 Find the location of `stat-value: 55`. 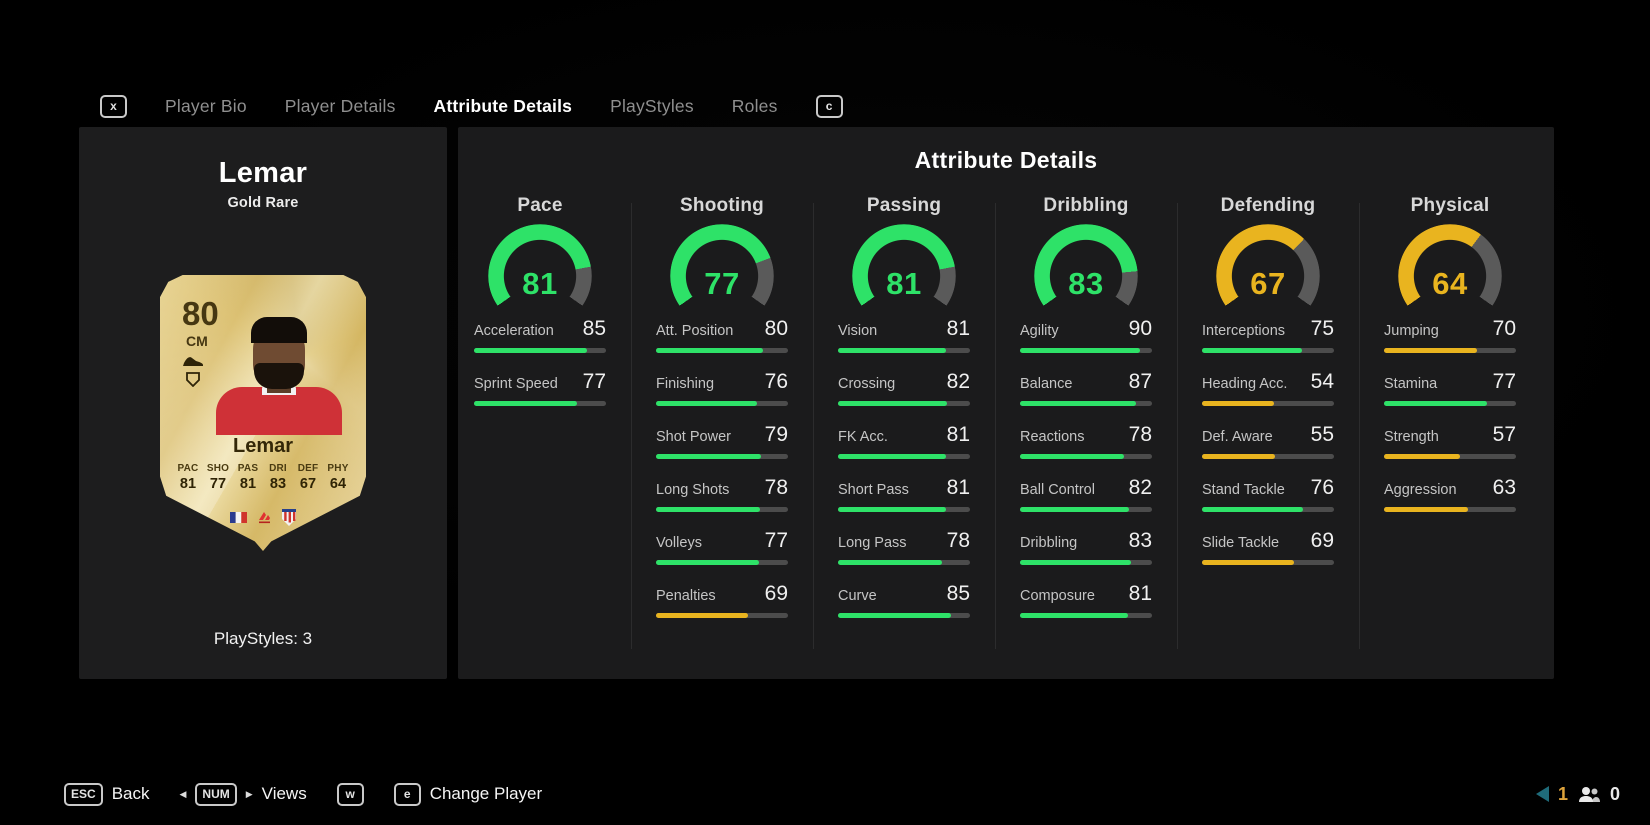

stat-value: 55 is located at coordinates (1322, 434).